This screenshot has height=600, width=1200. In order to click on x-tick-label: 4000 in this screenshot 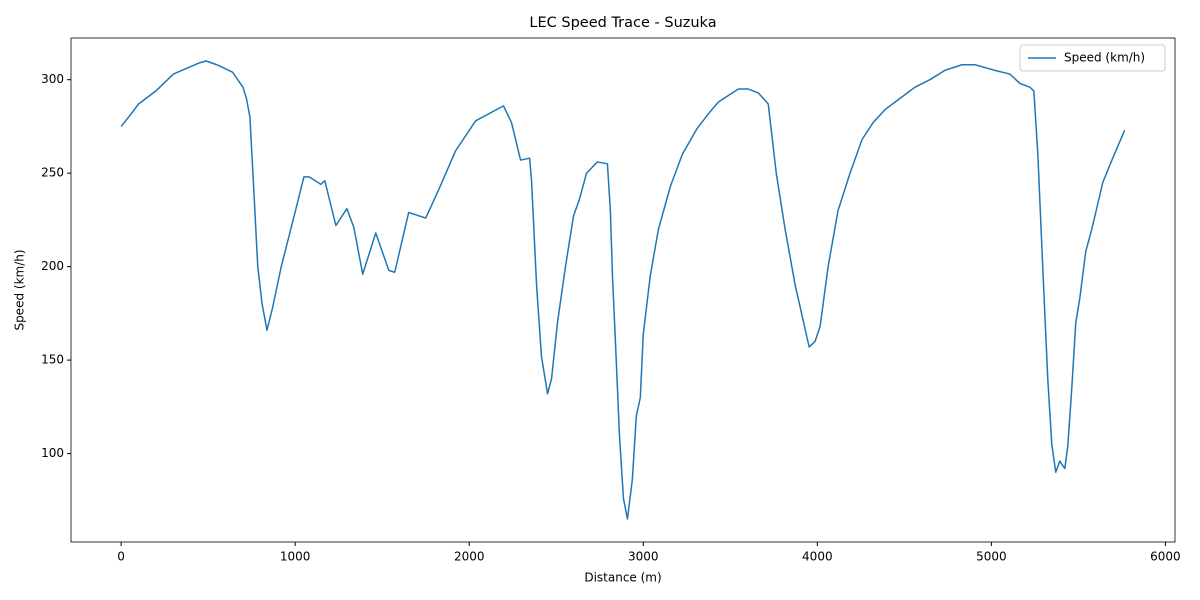, I will do `click(817, 557)`.